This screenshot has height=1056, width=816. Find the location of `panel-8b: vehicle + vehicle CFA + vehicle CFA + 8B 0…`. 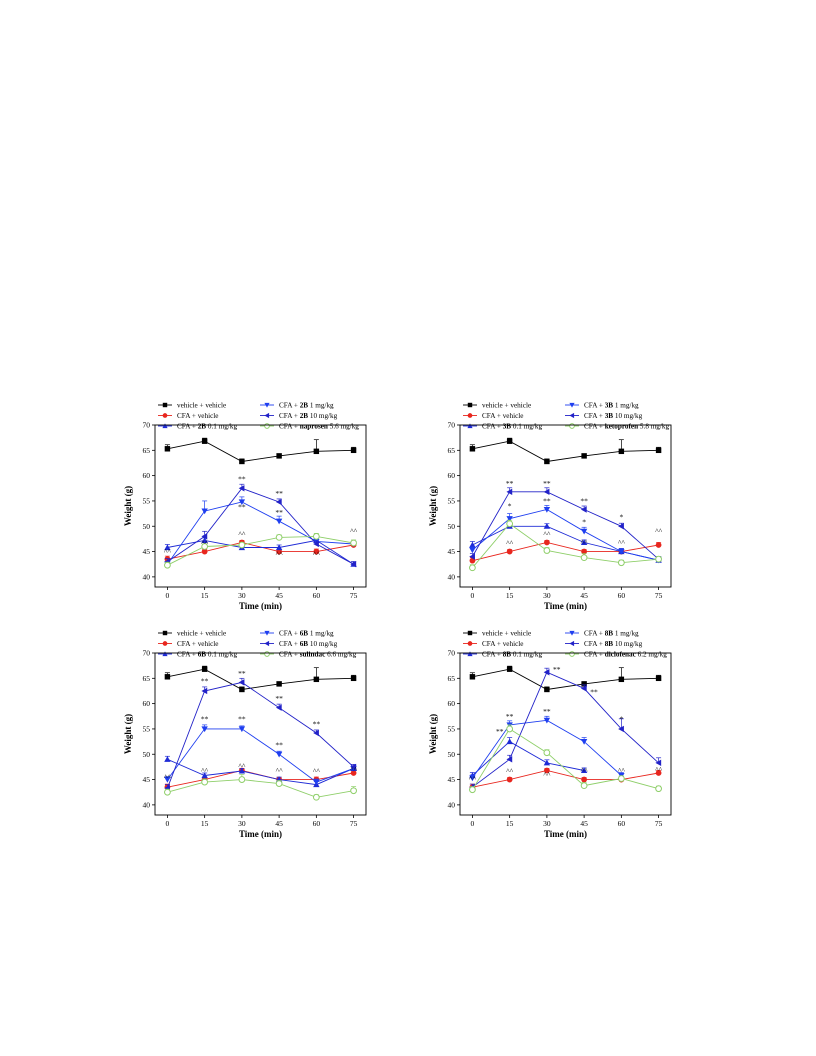

panel-8b: vehicle + vehicle CFA + vehicle CFA + 8B 0… is located at coordinates (550, 734).